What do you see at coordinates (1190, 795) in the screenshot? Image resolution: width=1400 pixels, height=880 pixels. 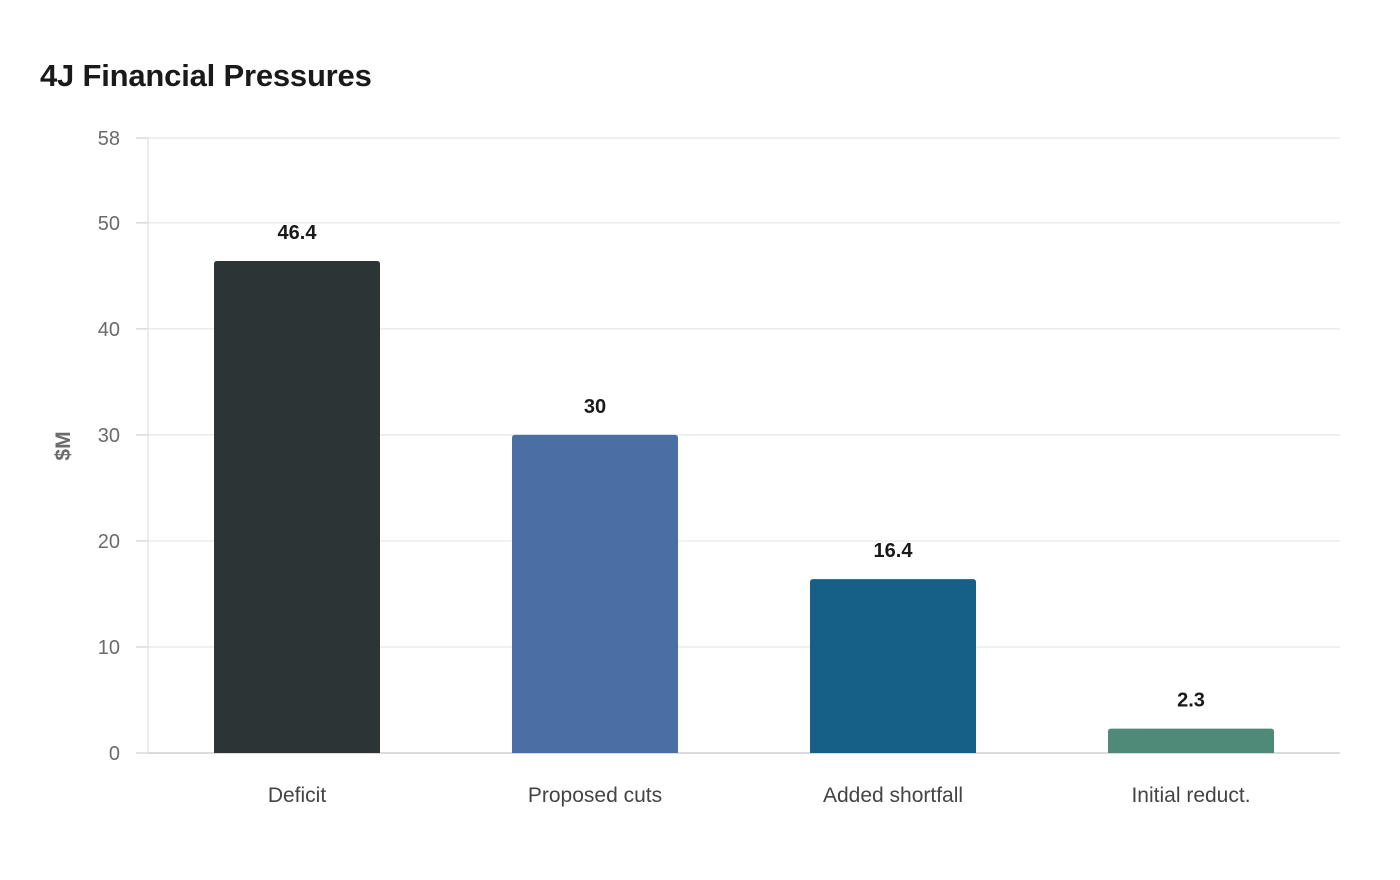 I see `x-tick-label: Initial reduct.` at bounding box center [1190, 795].